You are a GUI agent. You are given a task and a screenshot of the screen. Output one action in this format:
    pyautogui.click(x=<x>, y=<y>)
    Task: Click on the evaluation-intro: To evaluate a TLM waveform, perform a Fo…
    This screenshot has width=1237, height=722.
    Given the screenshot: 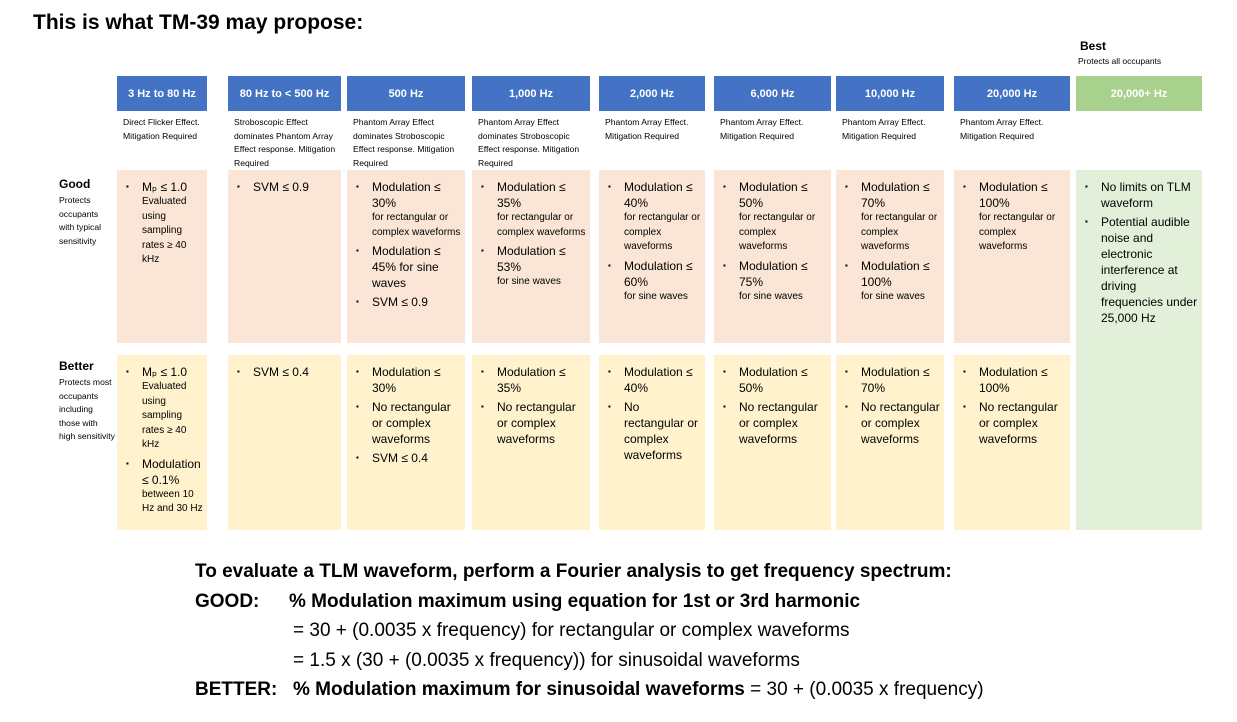 What is the action you would take?
    pyautogui.click(x=573, y=571)
    